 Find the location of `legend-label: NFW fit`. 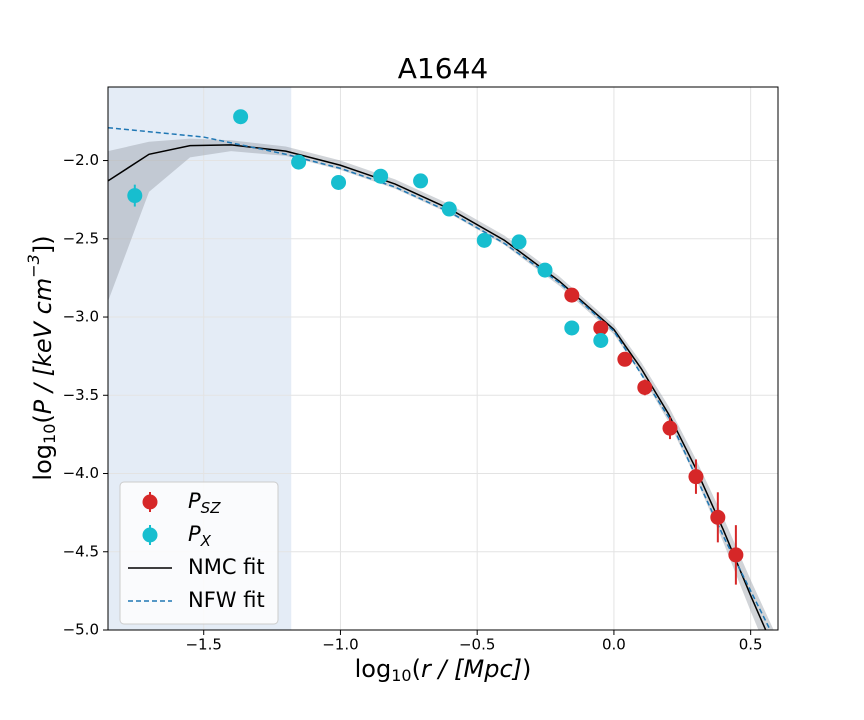

legend-label: NFW fit is located at coordinates (226, 600).